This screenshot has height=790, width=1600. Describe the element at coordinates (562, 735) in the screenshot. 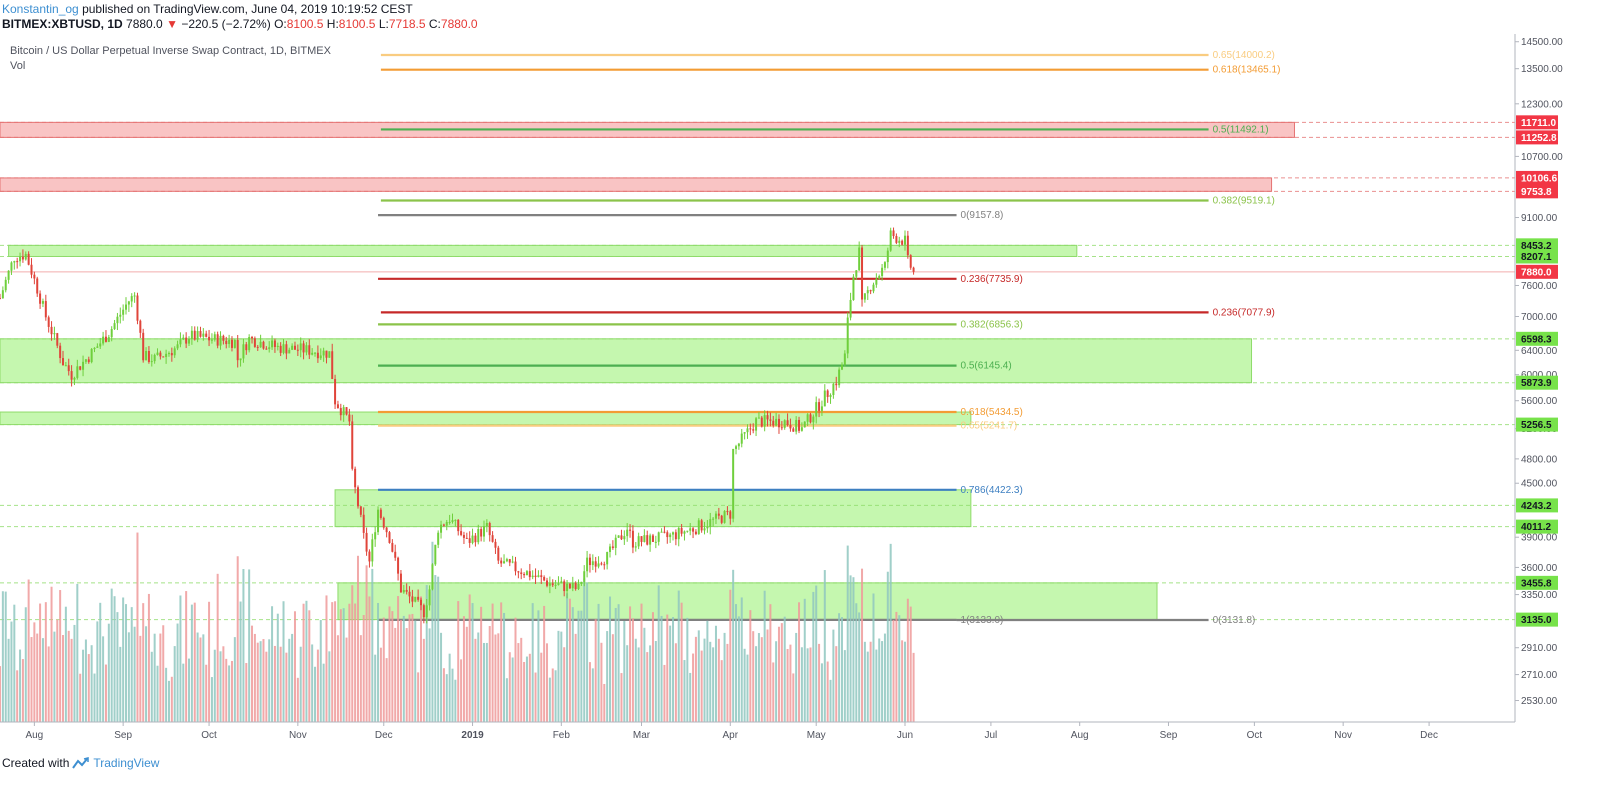

I see `x-tick-label: Feb` at that location.